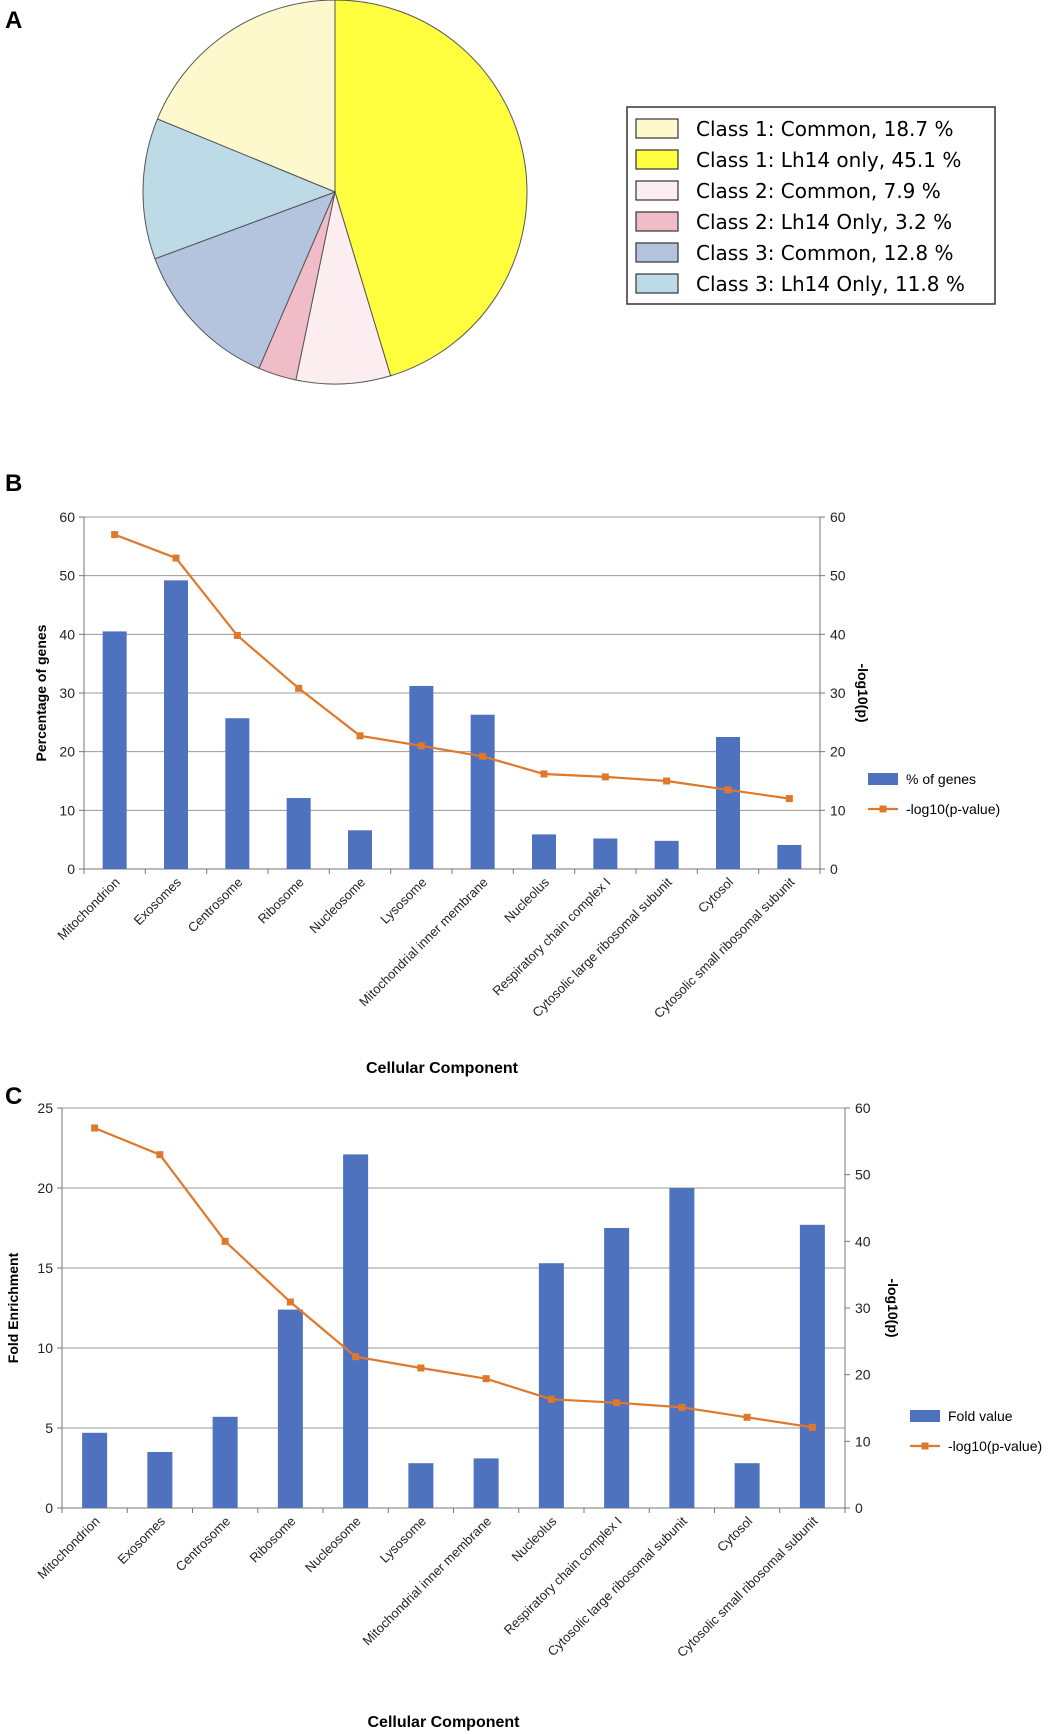  I want to click on y2-tick-label: 30, so click(838, 693).